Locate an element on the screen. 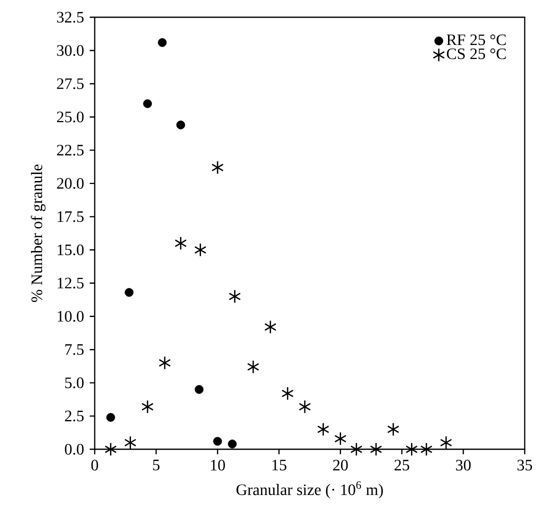  x-tick-label: 15 is located at coordinates (279, 465).